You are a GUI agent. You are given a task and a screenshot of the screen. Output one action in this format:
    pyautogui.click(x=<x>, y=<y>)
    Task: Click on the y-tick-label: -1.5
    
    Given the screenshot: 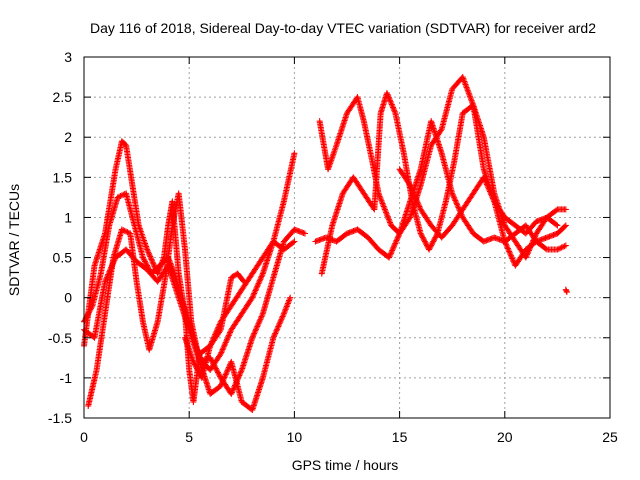 What is the action you would take?
    pyautogui.click(x=60, y=418)
    